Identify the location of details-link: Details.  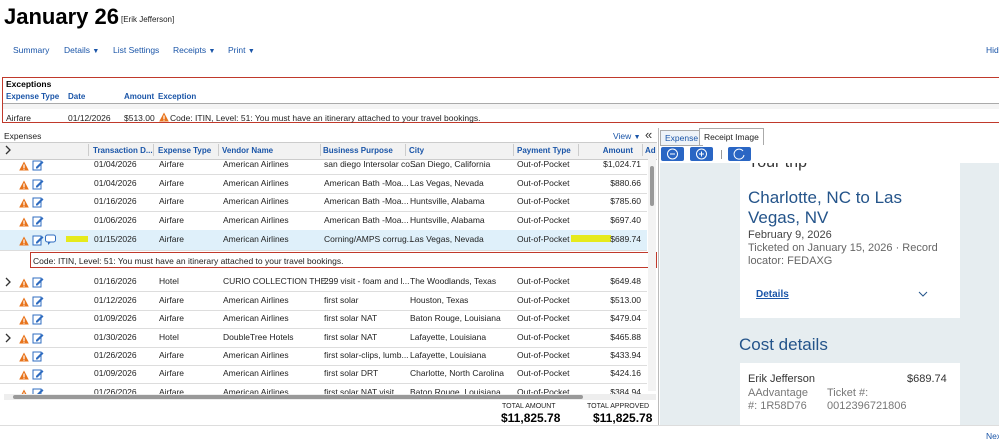
(772, 294).